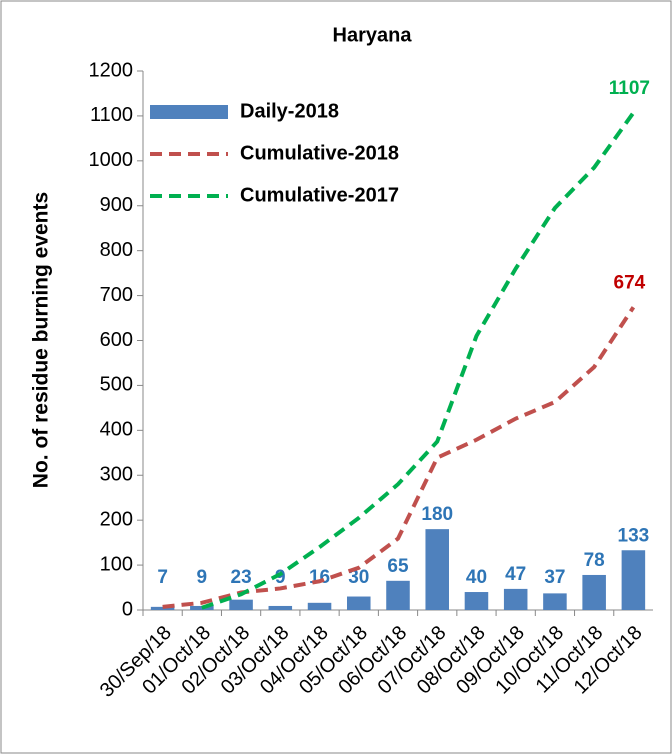 This screenshot has height=754, width=672. What do you see at coordinates (116, 340) in the screenshot?
I see `y-tick-label: 600` at bounding box center [116, 340].